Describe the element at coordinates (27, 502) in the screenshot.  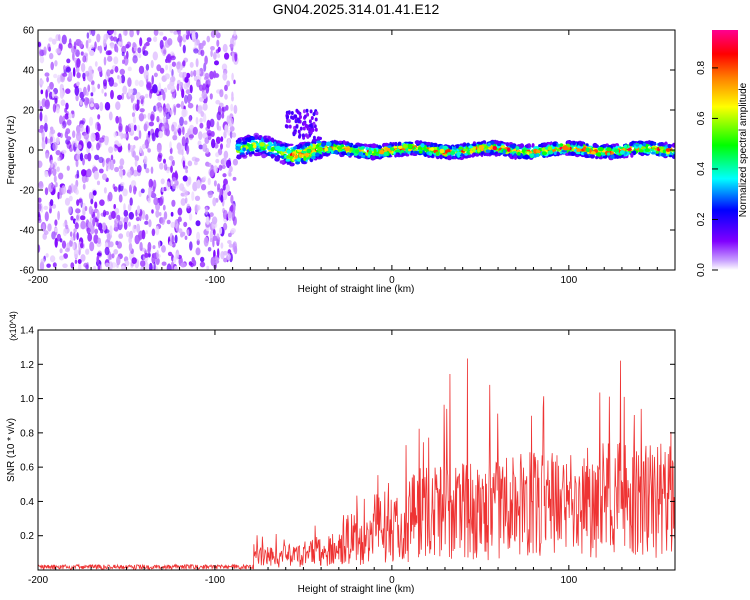
I see `y-tick-label: 0.4` at that location.